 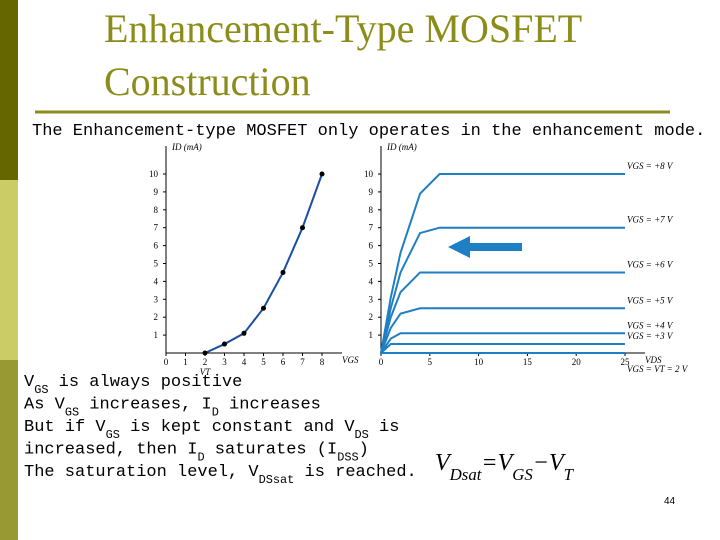 I want to click on text-part: is kept constant and V, so click(x=237, y=427).